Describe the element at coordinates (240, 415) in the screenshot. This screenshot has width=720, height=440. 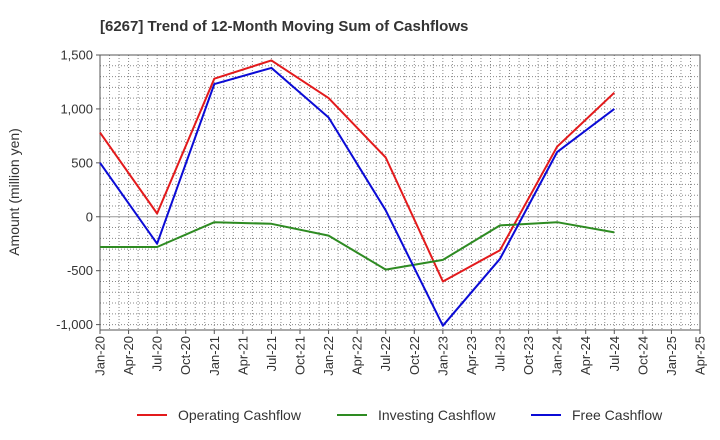
I see `legend-label: Operating Cashflow` at that location.